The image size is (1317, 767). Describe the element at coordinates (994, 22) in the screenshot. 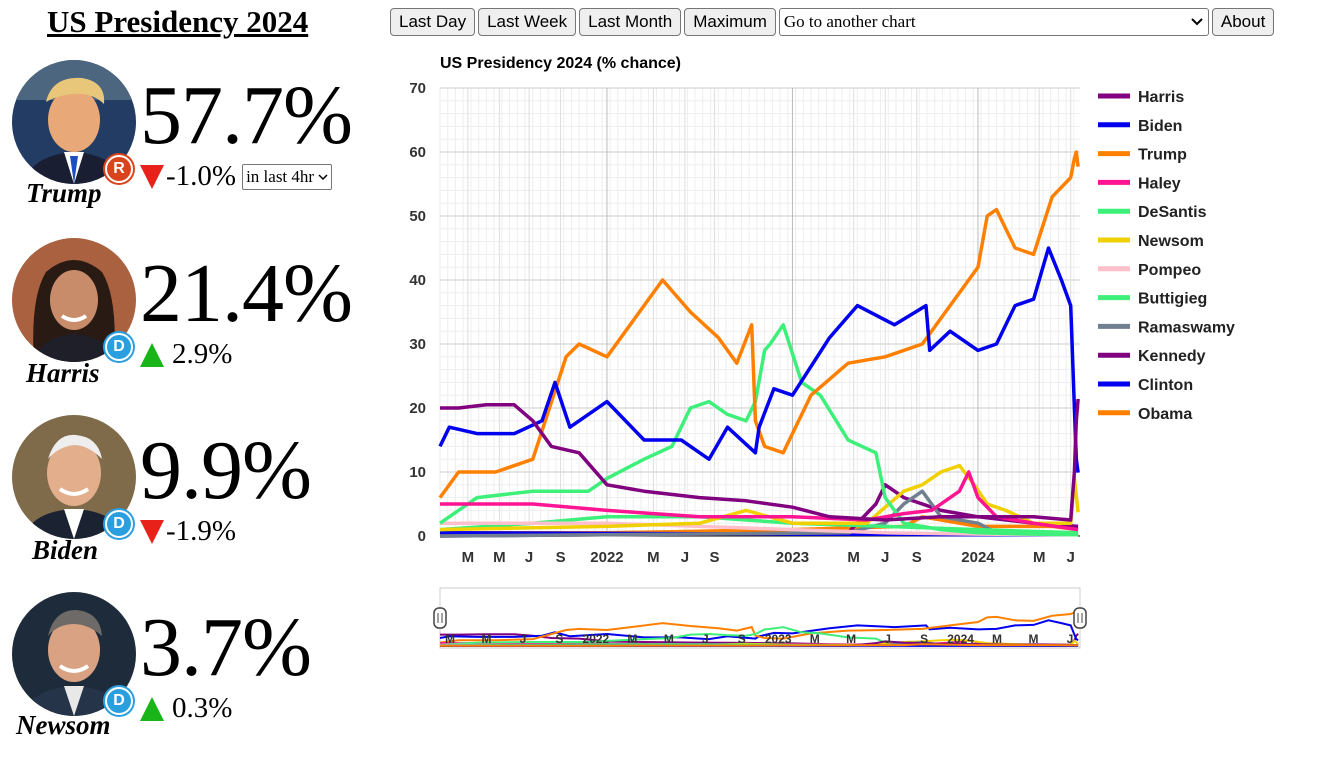

I see `chart-select: Go to another chart` at that location.